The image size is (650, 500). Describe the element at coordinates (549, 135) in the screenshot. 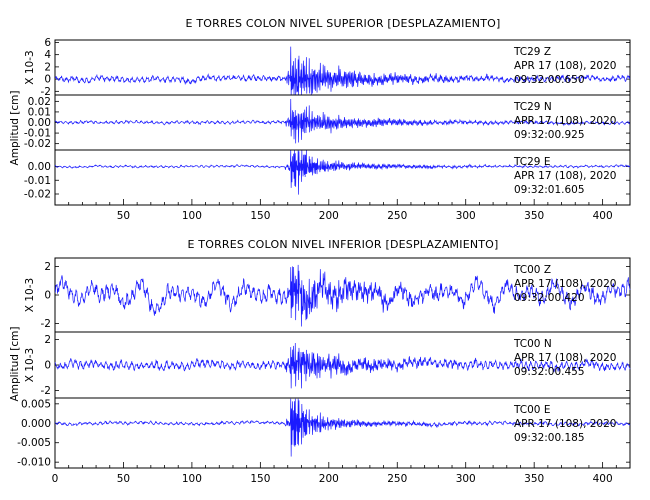

I see `time-label: 09:32:00.925` at that location.